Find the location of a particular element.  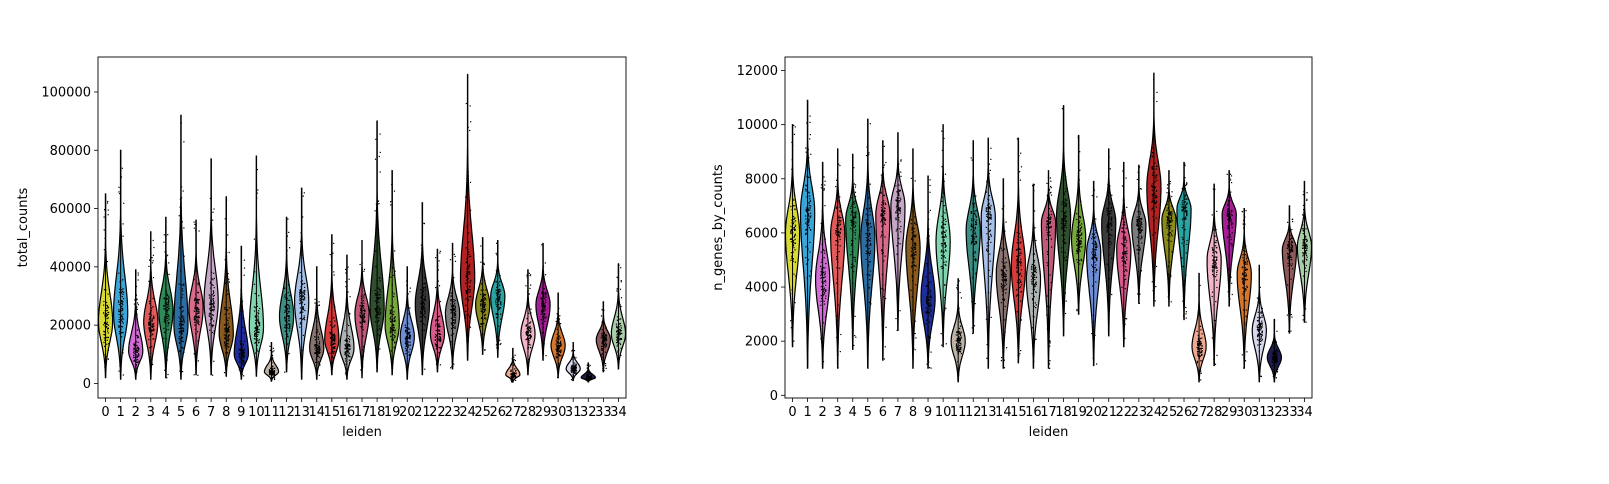

y-tick-label-20000: 20000 is located at coordinates (70, 326).